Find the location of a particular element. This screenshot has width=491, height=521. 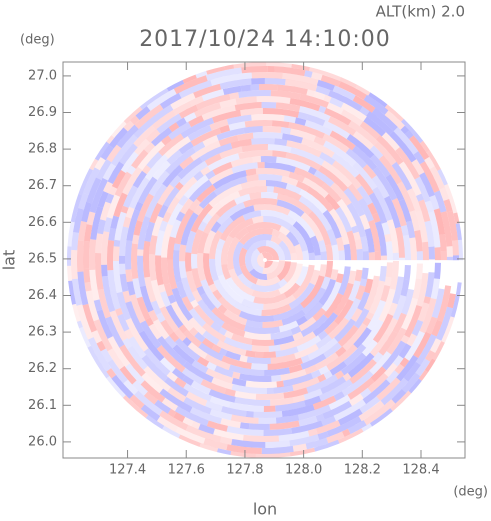

x-unit: (deg) is located at coordinates (470, 492).